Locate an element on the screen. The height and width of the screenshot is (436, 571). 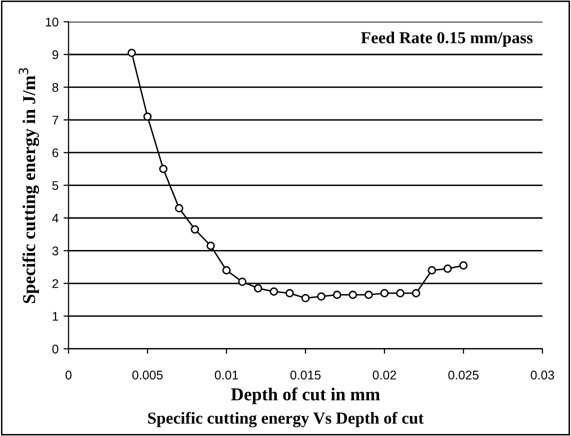
y-tick-label: 3 is located at coordinates (55, 251).